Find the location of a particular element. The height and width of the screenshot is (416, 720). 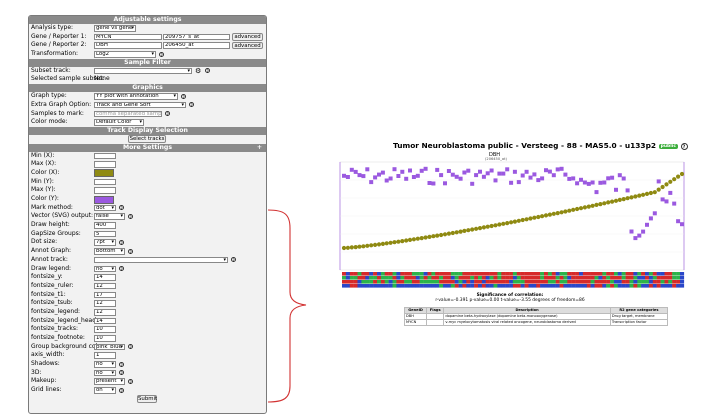

extra-option-select: Track and Gene Sort is located at coordinates (140, 105).